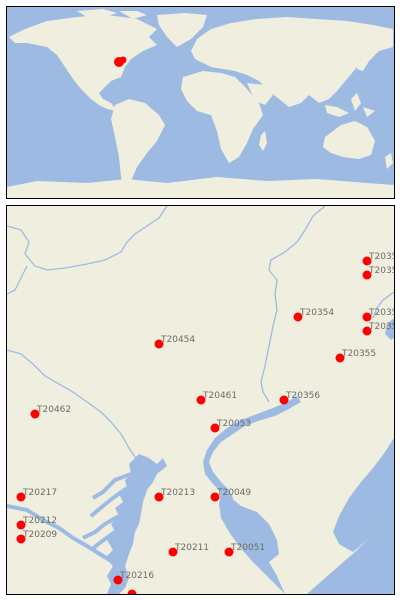  What do you see at coordinates (136, 524) in the screenshot?
I see `chesapeake-bay` at bounding box center [136, 524].